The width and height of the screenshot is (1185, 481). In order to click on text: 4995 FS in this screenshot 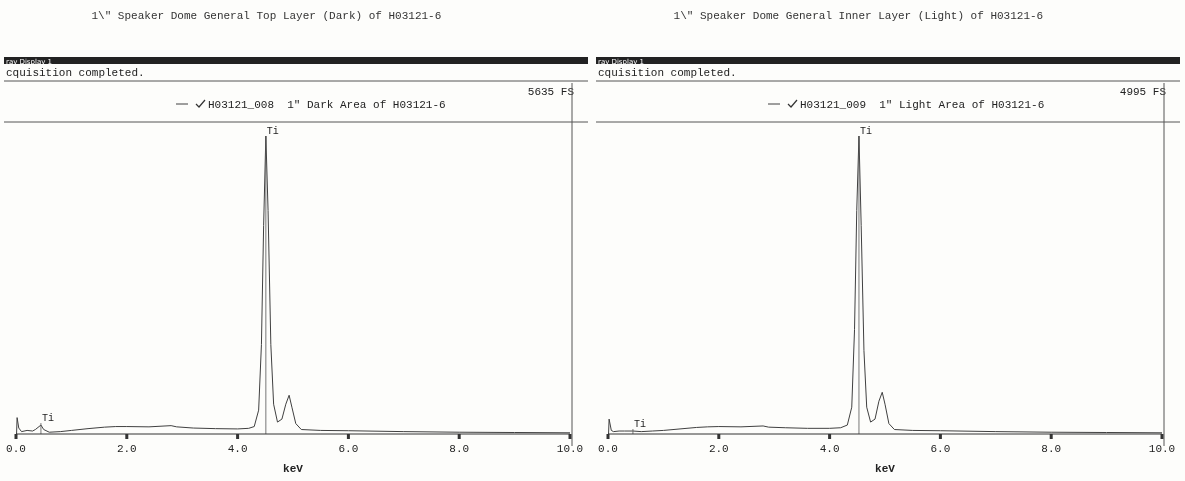, I will do `click(1143, 92)`.